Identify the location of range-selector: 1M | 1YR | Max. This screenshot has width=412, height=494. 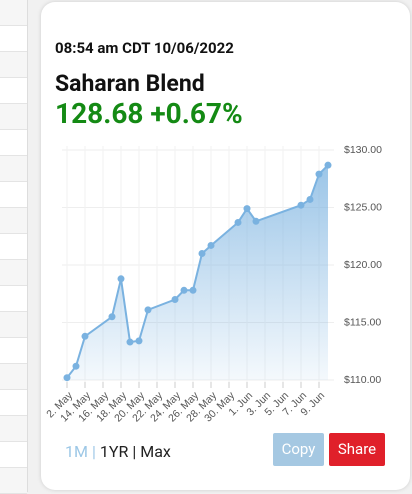
(118, 451).